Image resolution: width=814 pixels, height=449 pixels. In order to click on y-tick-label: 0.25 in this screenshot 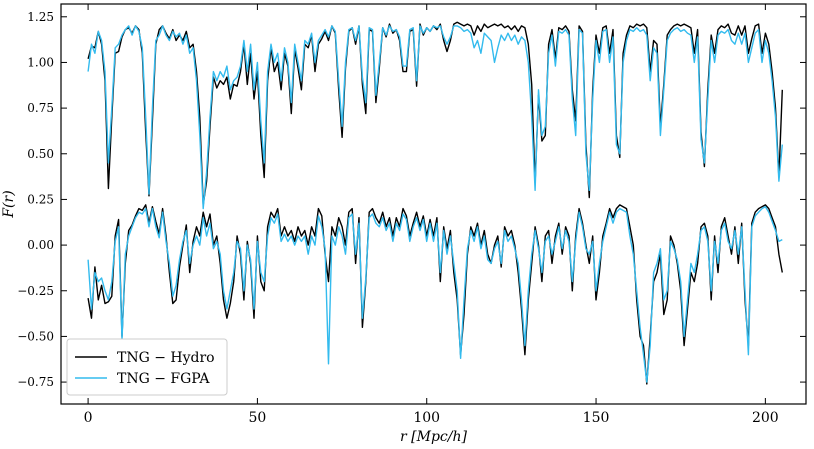, I will do `click(40, 199)`.